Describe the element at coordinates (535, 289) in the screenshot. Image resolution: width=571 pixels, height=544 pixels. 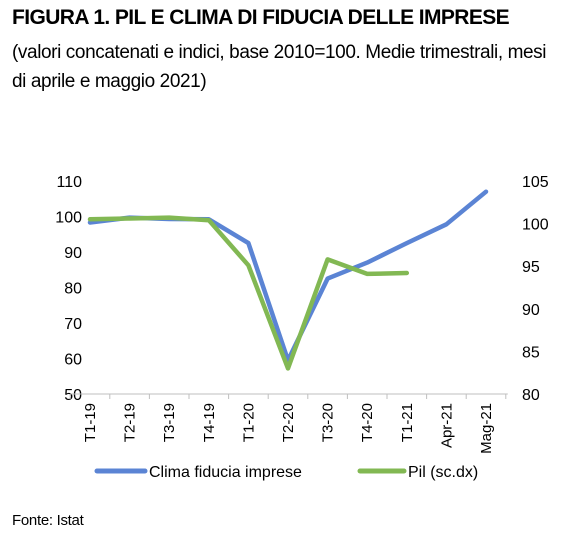
I see `right-y-axis: 105 100 95 90 85 80` at that location.